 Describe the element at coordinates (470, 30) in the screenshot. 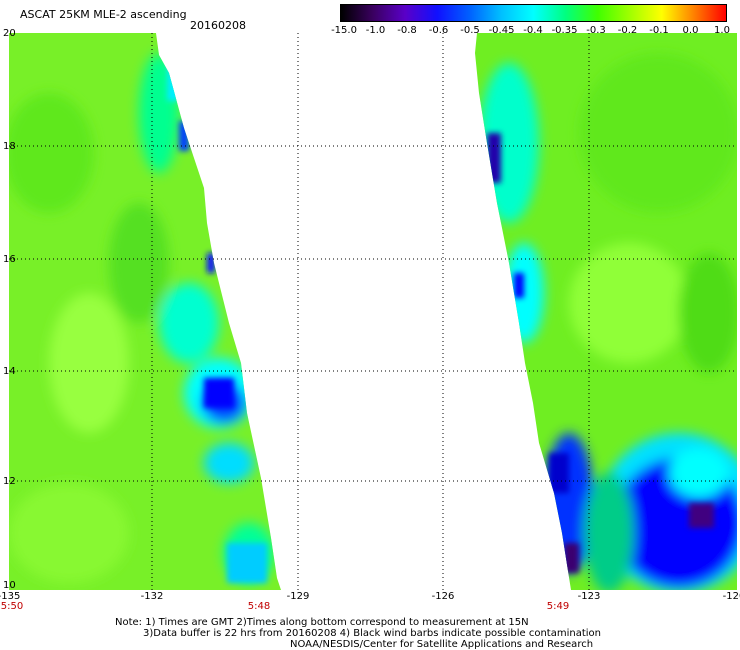

I see `colorbar-label: -0.5` at that location.